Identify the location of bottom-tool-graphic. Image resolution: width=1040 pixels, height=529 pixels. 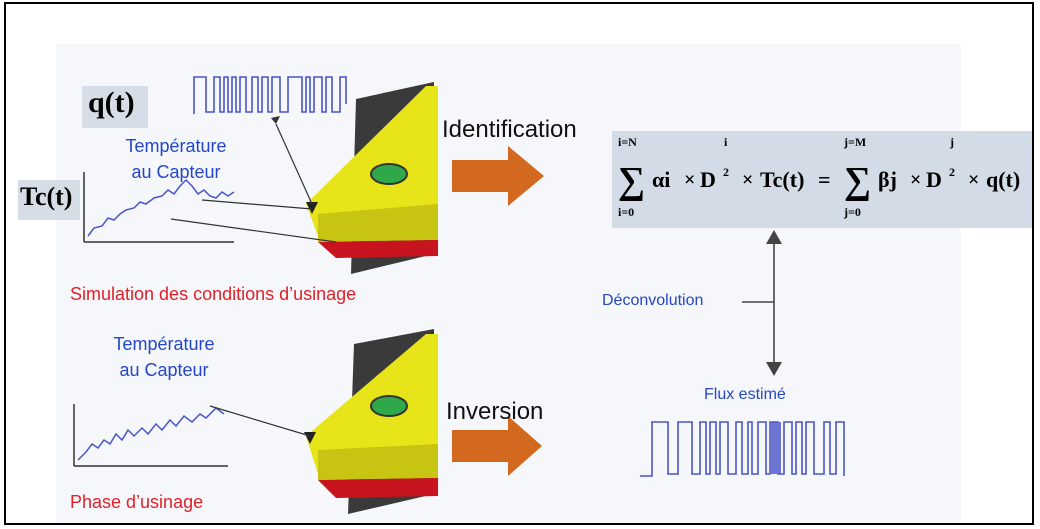
(323, 421).